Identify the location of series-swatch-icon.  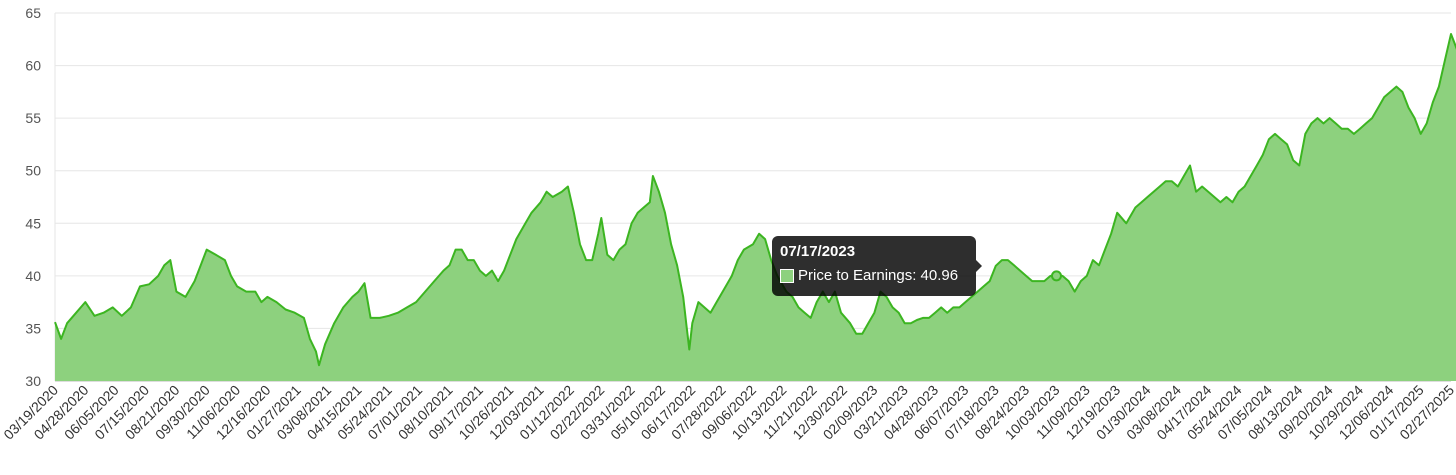
(787, 276).